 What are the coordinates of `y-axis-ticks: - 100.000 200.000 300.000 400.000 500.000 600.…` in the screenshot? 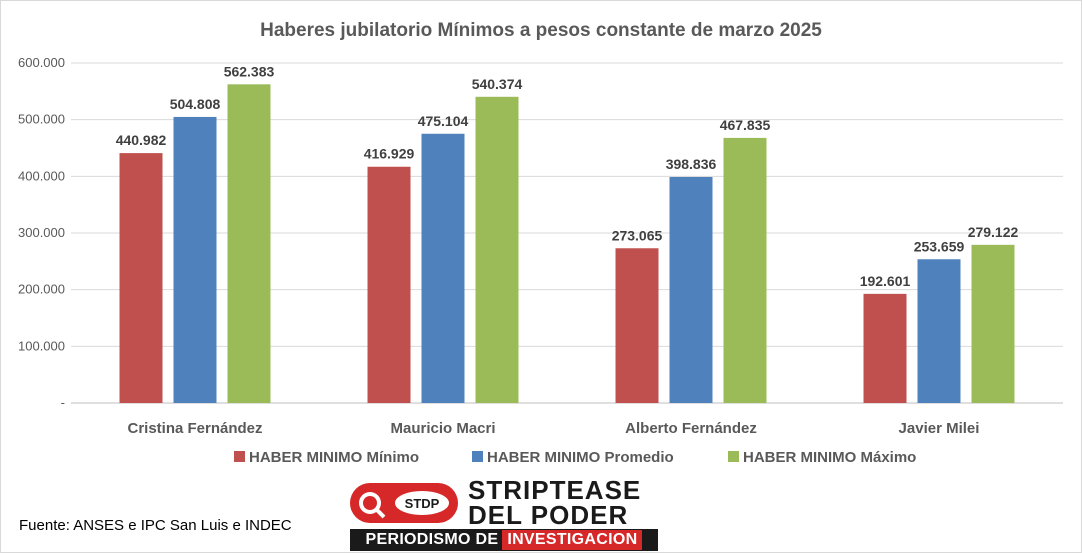 It's located at (41, 232).